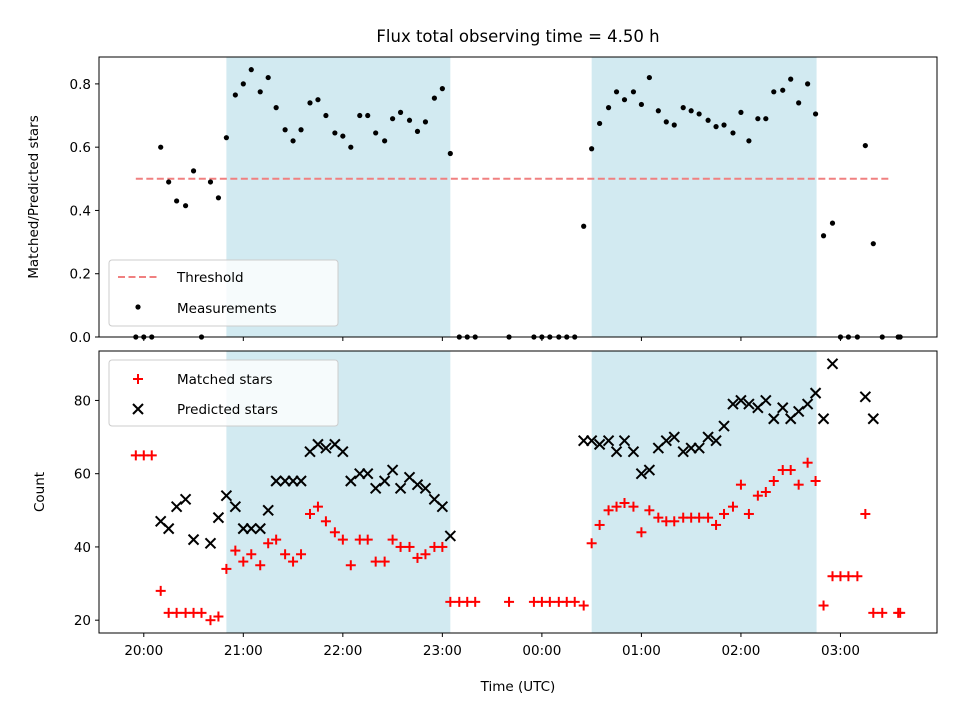 The image size is (960, 720). Describe the element at coordinates (840, 651) in the screenshot. I see `x-tick-label: 03:00` at that location.